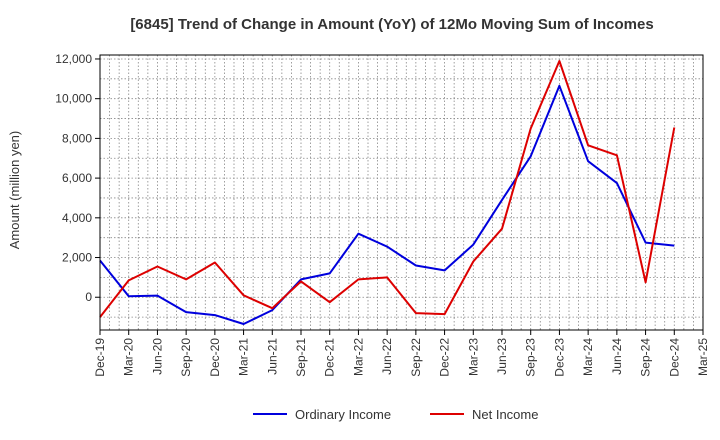 This screenshot has height=440, width=720. What do you see at coordinates (100, 357) in the screenshot?
I see `x-tick-label: Dec-19` at bounding box center [100, 357].